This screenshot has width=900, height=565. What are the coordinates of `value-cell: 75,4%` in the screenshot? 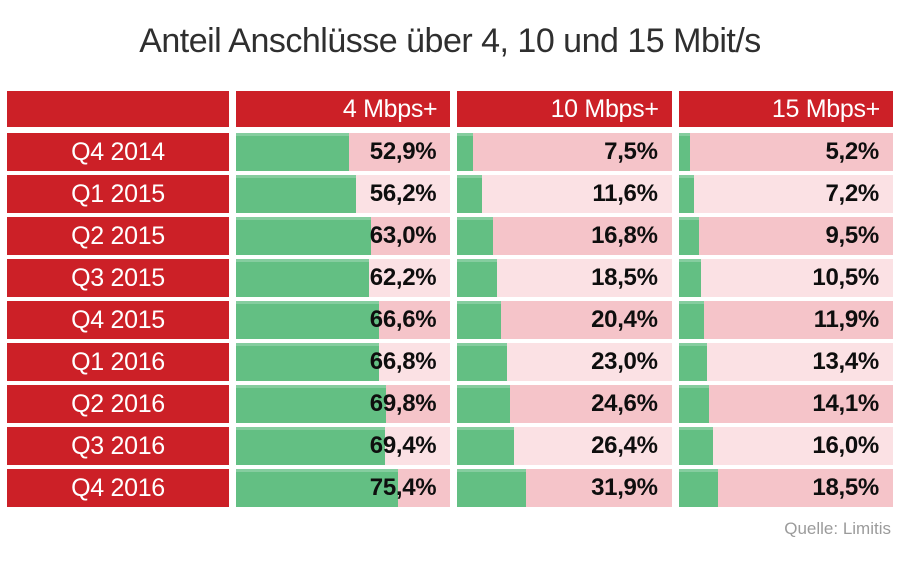 It's located at (343, 488).